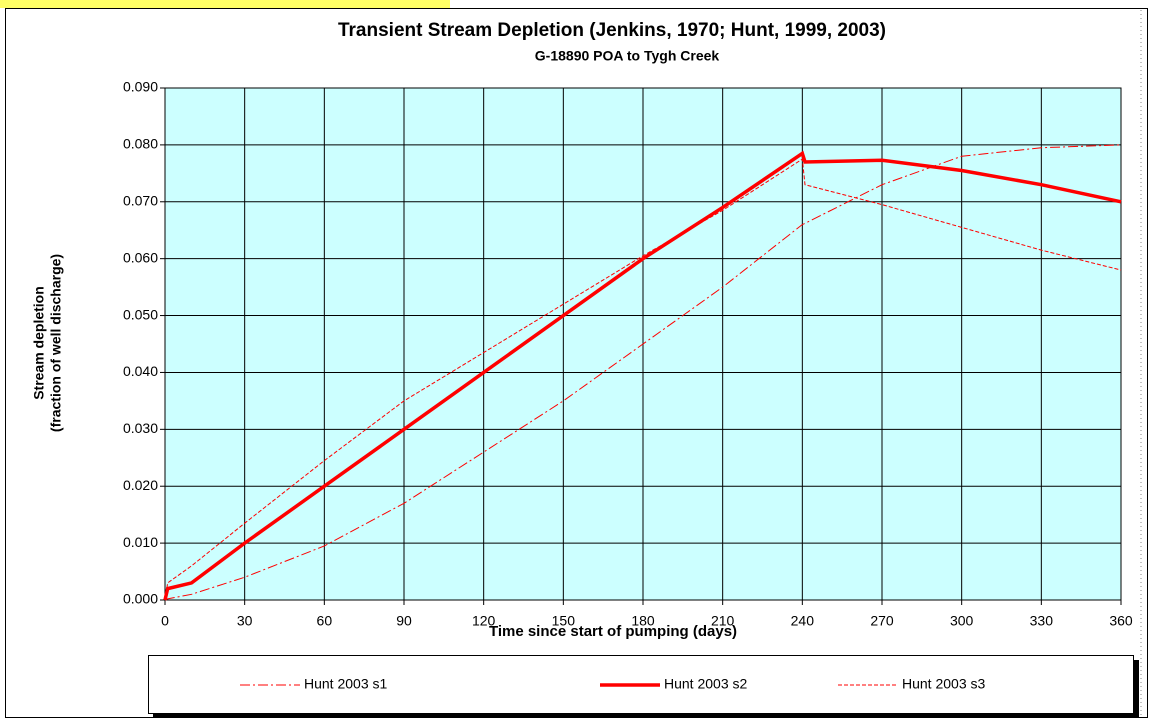  What do you see at coordinates (225, 4) in the screenshot?
I see `banner` at bounding box center [225, 4].